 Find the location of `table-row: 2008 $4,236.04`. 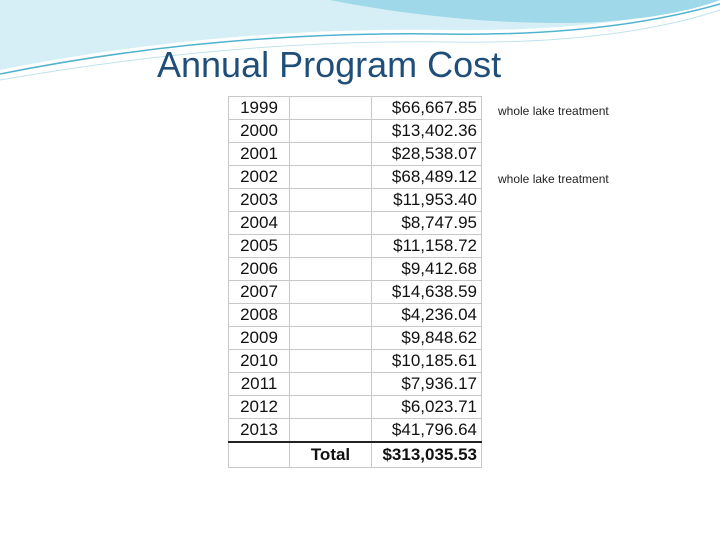

table-row: 2008 $4,236.04 is located at coordinates (355, 315).